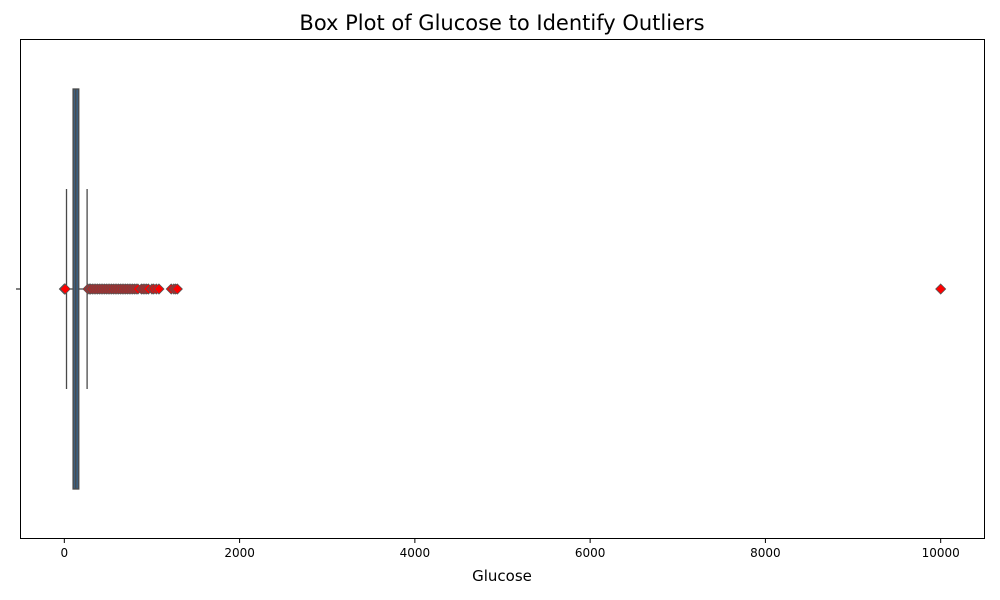 This screenshot has width=1000, height=600. Describe the element at coordinates (64, 553) in the screenshot. I see `x-tick-label: 0` at that location.